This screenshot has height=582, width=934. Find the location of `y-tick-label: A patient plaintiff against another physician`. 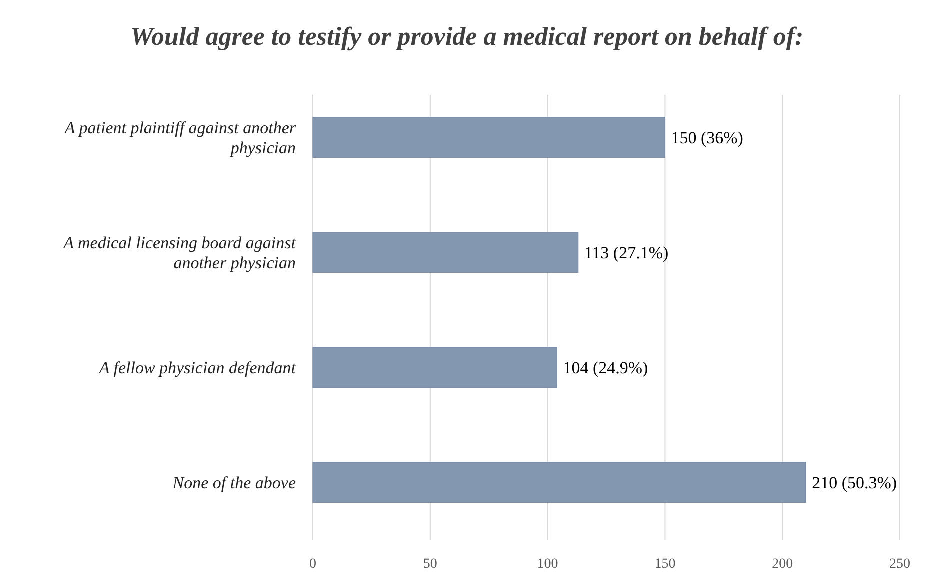

y-tick-label: A patient plaintiff against another physician is located at coordinates (180, 138).